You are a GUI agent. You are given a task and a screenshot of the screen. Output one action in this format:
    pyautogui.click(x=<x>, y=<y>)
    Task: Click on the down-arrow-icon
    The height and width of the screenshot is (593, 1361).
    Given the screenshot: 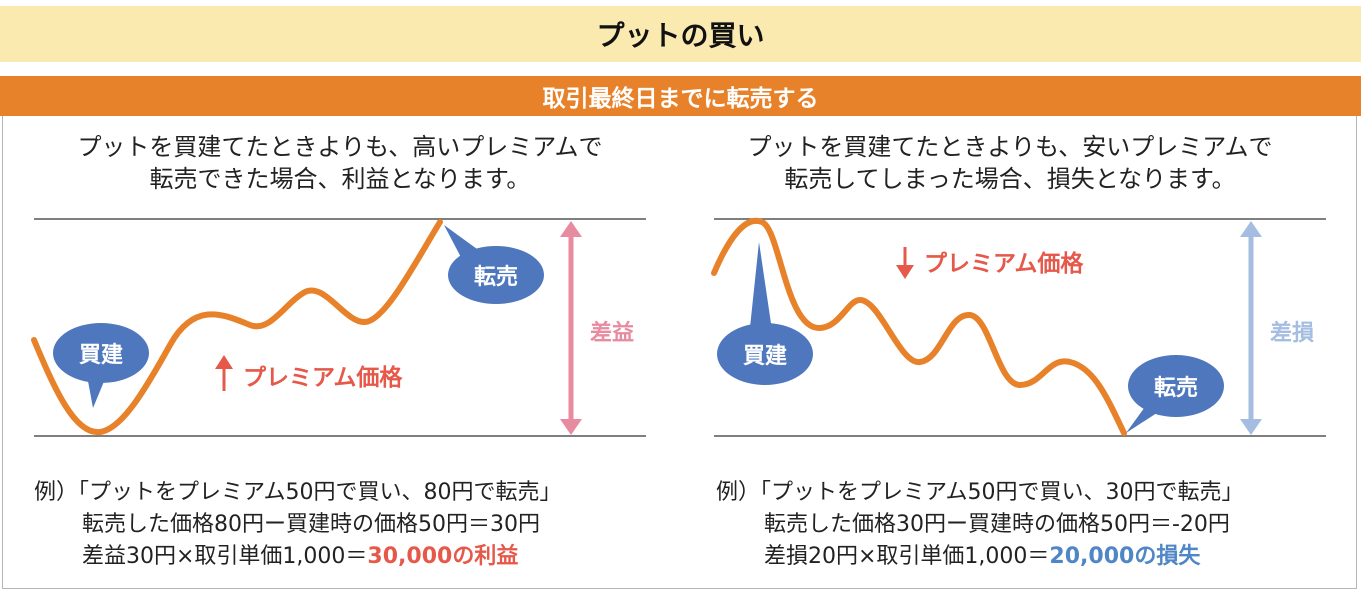 What is the action you would take?
    pyautogui.click(x=905, y=263)
    